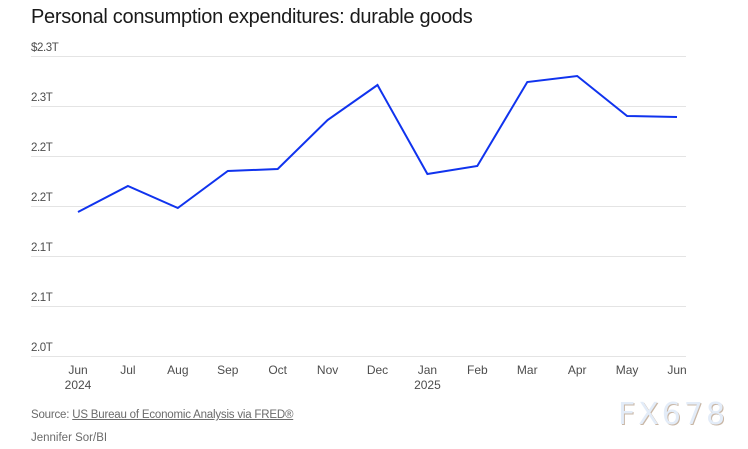 Image resolution: width=748 pixels, height=449 pixels. What do you see at coordinates (427, 370) in the screenshot?
I see `x-tick-label: Jan` at bounding box center [427, 370].